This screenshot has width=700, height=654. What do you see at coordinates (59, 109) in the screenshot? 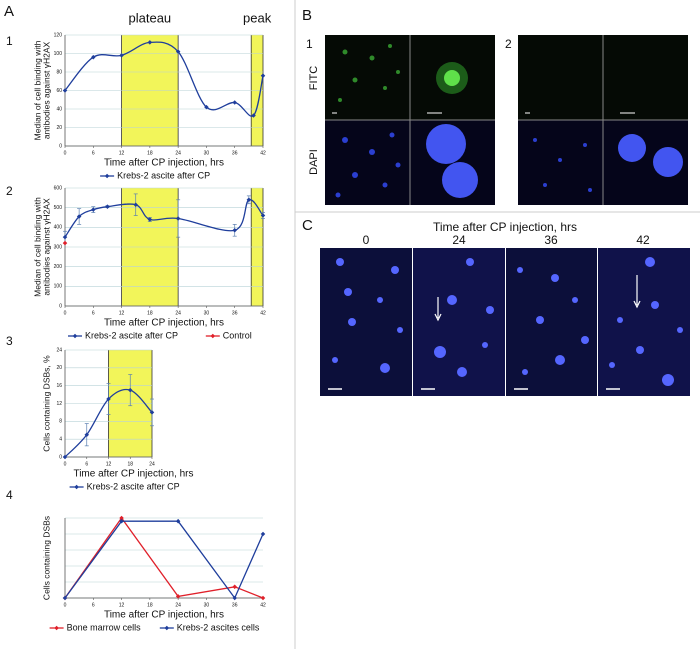
I see `y-tick-label: 40` at bounding box center [59, 109].